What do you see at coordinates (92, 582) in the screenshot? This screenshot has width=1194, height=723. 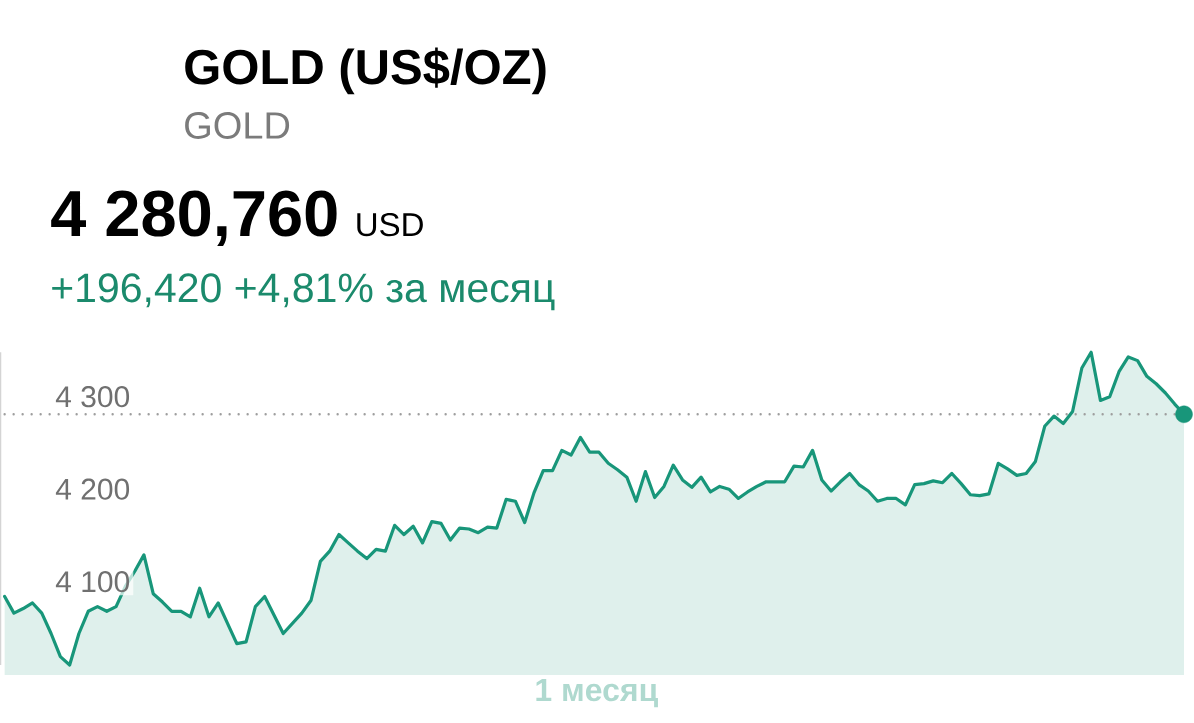 I see `y-tick-label: 4 100` at bounding box center [92, 582].